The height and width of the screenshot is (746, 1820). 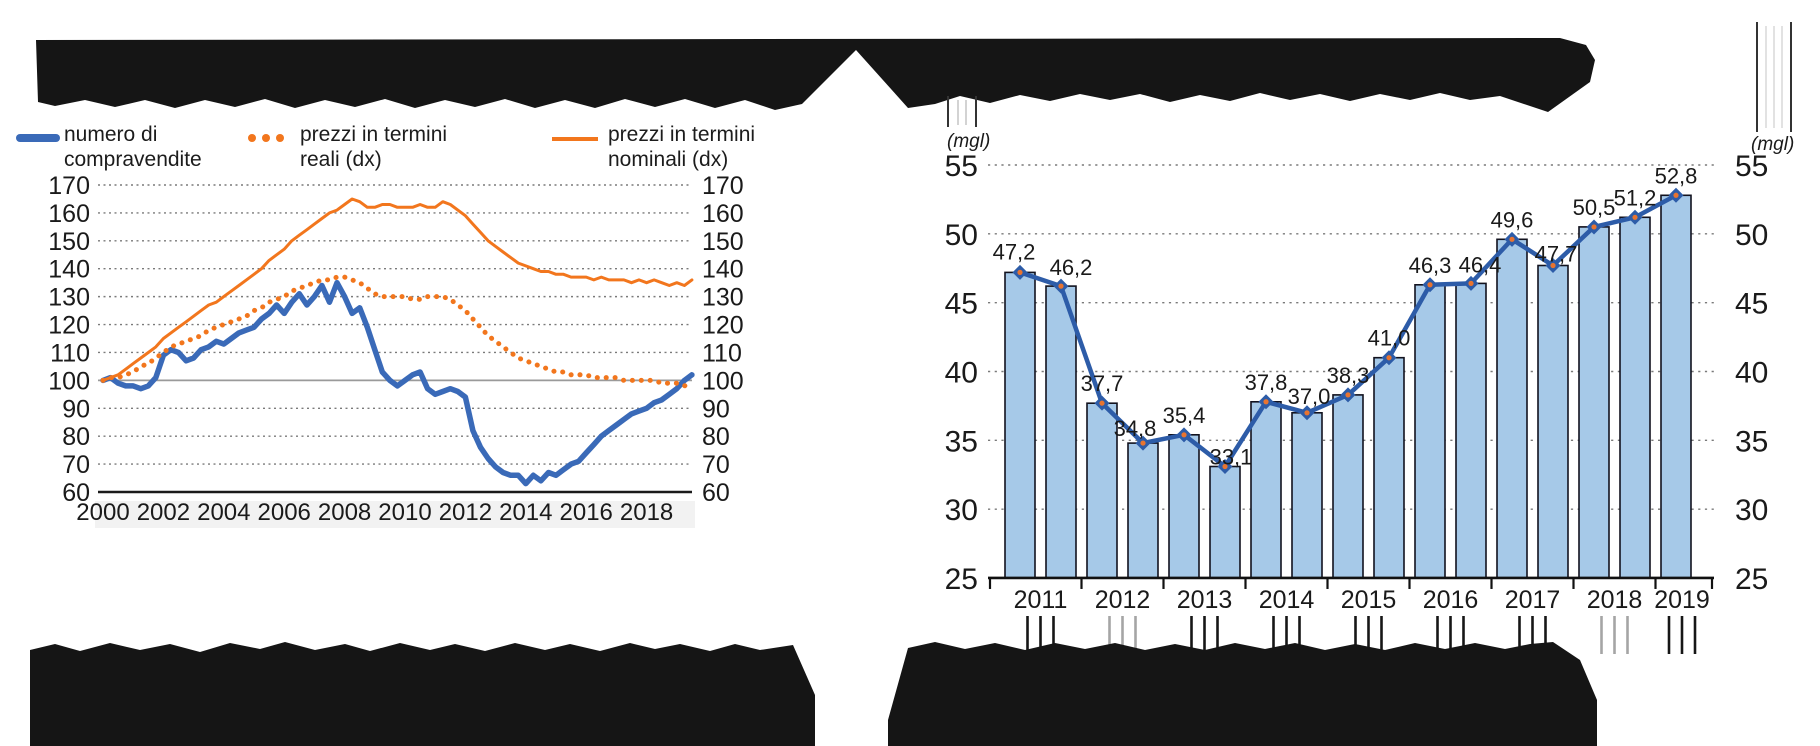 I want to click on svg-text: 35,4, so click(x=1184, y=415).